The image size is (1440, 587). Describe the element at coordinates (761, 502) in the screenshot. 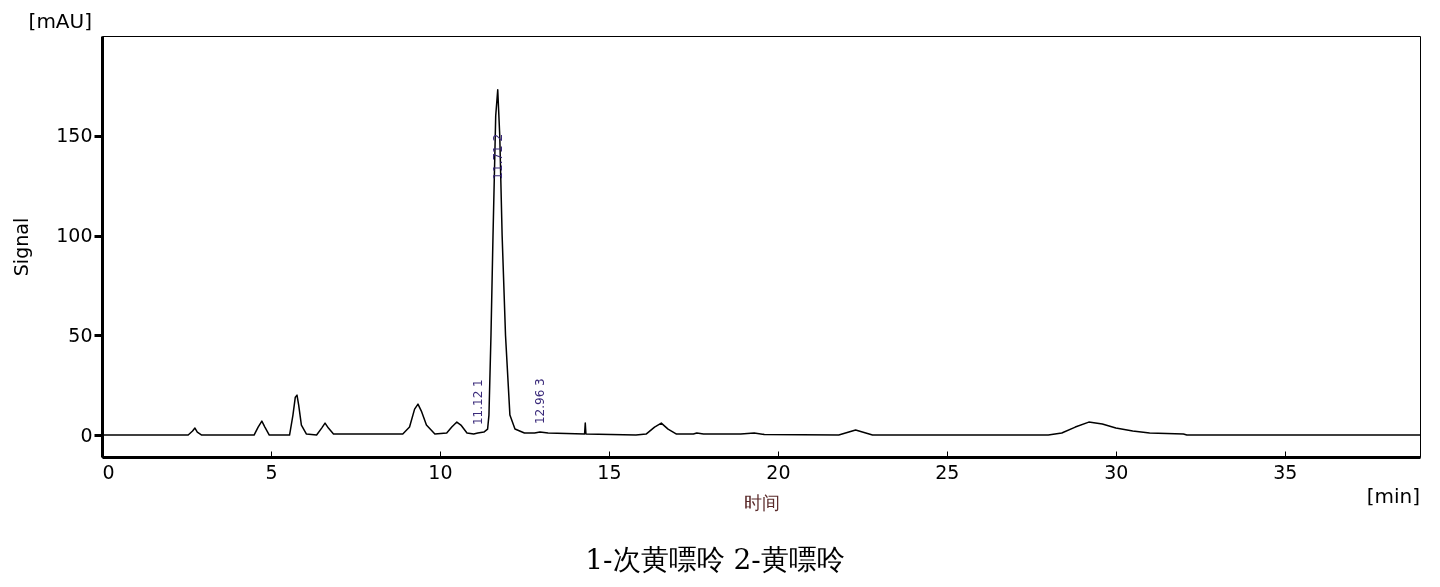

I see `x-axis-title: 时间` at that location.